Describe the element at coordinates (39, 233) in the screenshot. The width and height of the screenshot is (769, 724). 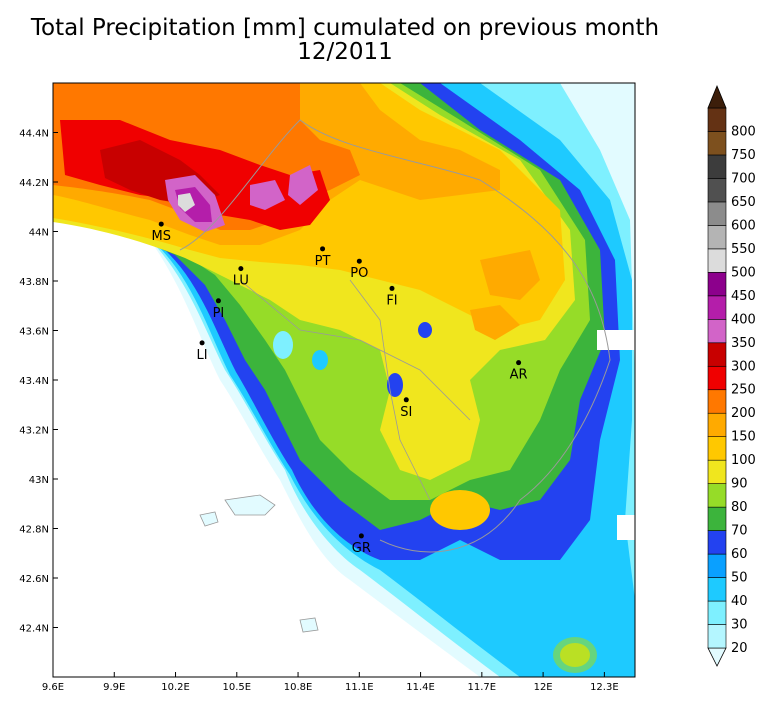
I see `y-tick-label: 44N` at that location.